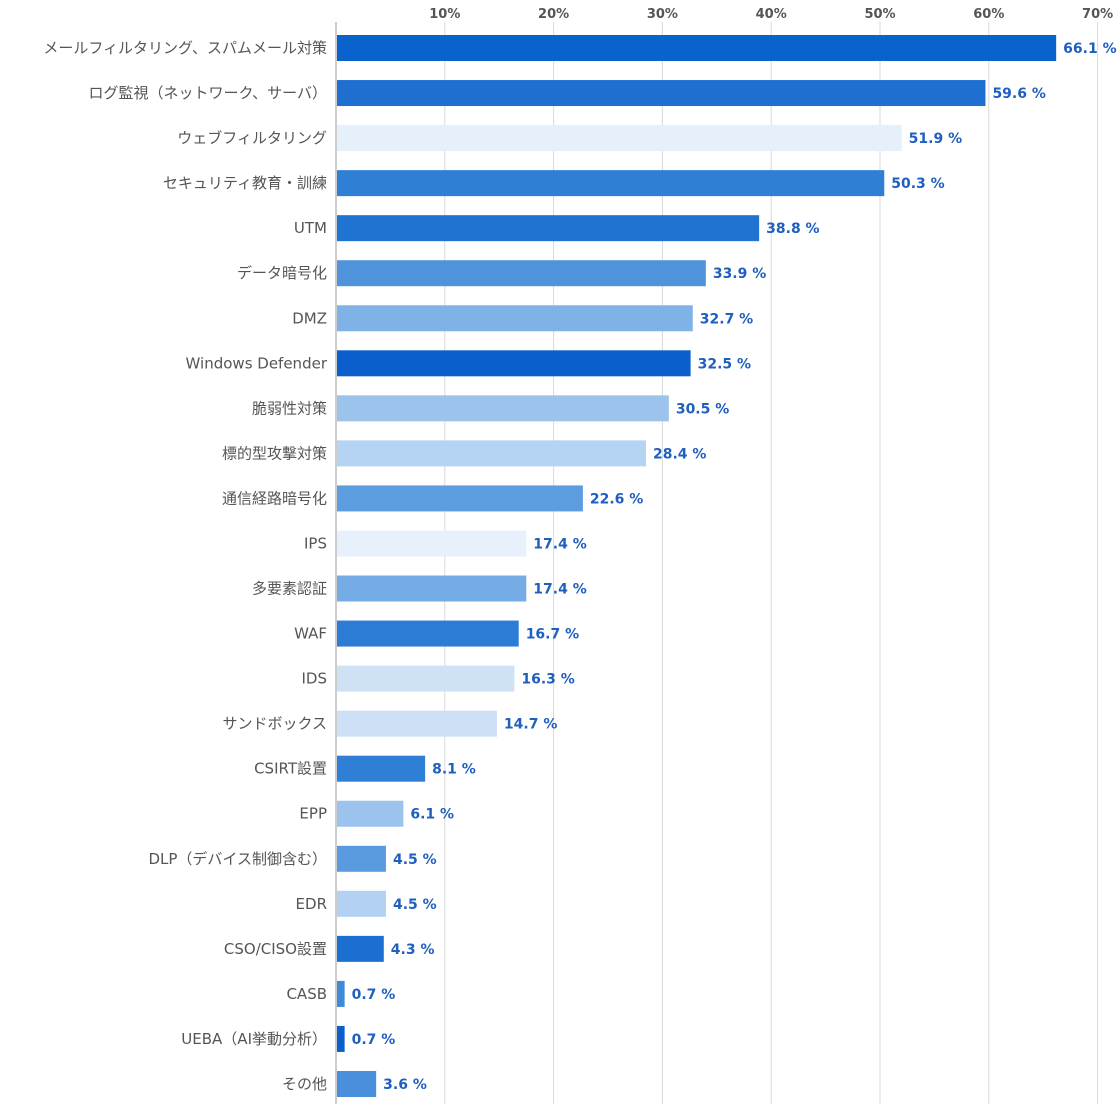 This screenshot has height=1104, width=1119. What do you see at coordinates (454, 770) in the screenshot?
I see `value-label: 8.1 %` at bounding box center [454, 770].